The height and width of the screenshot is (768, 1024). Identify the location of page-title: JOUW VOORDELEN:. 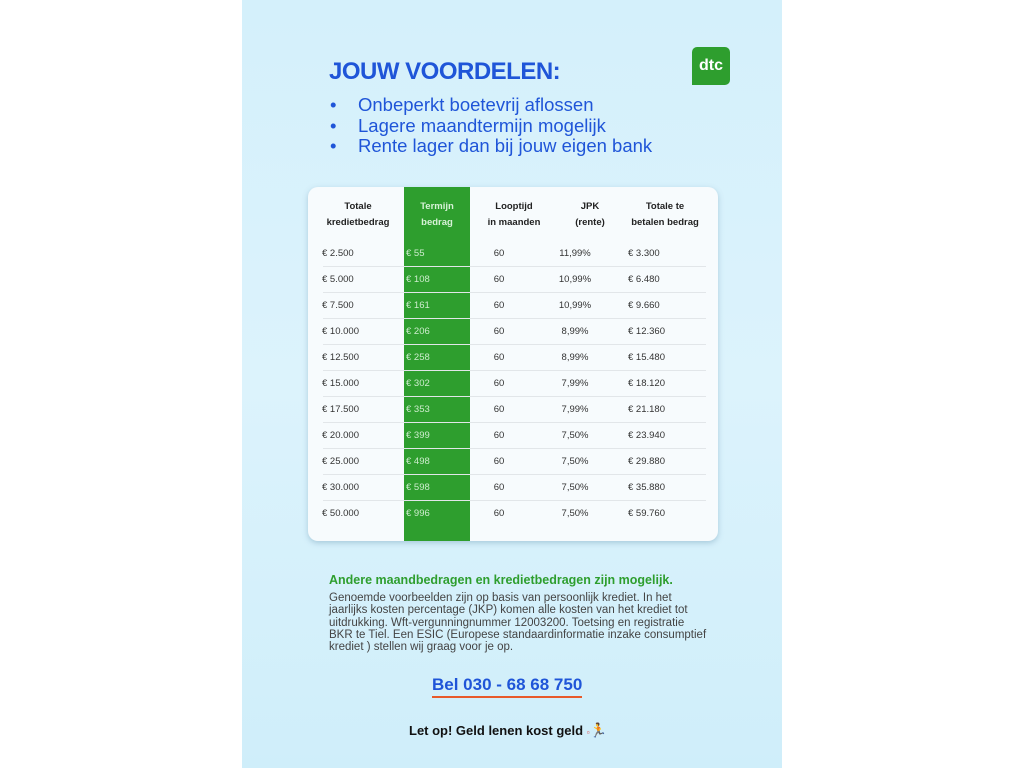
(445, 71).